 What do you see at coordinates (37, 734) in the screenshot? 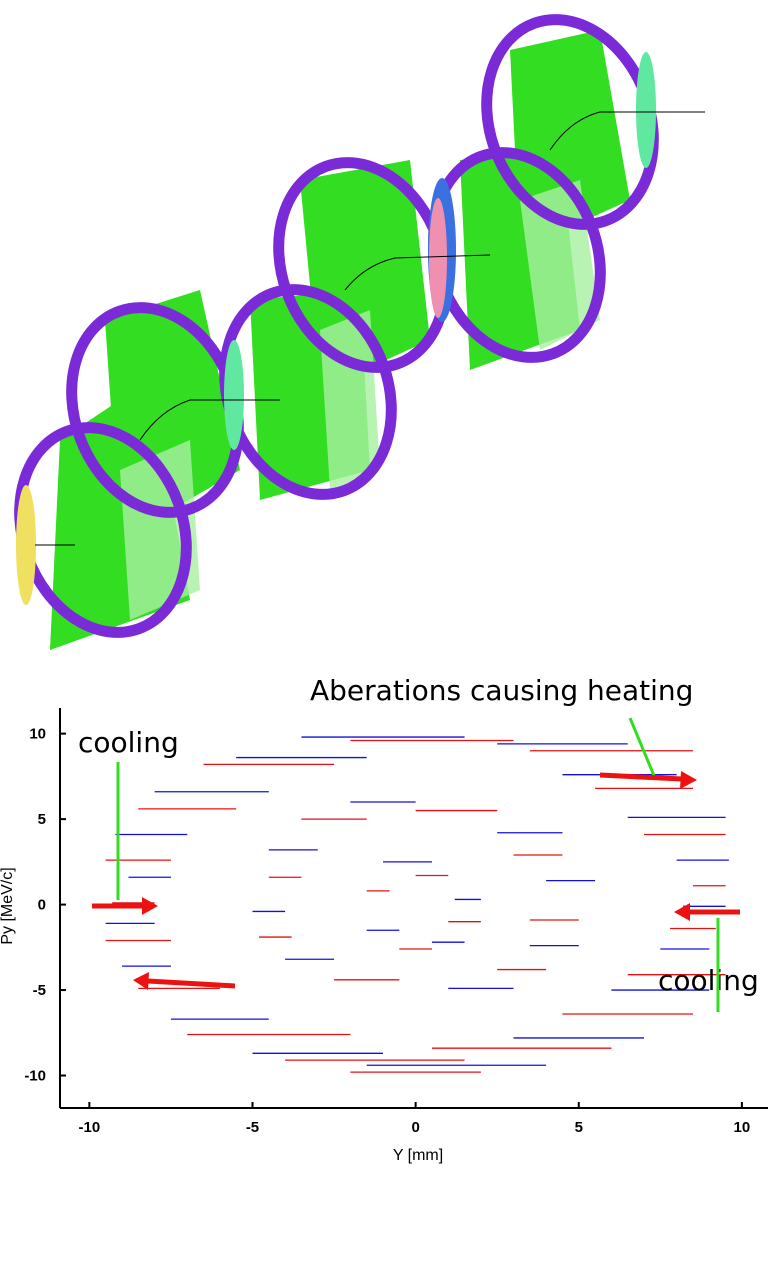
I see `y-tick-label: 10` at bounding box center [37, 734].